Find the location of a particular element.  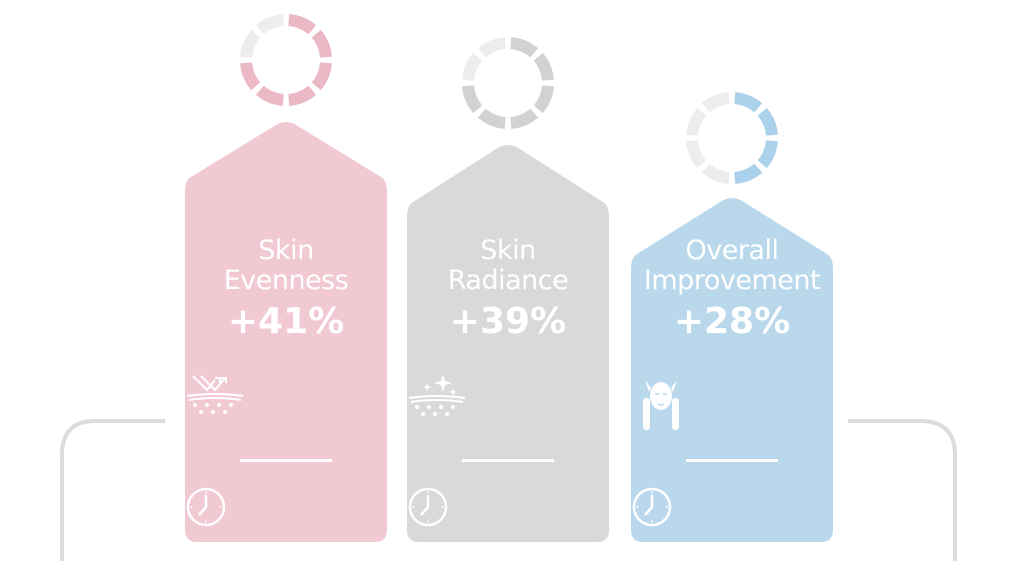

right-bracket is located at coordinates (902, 490).